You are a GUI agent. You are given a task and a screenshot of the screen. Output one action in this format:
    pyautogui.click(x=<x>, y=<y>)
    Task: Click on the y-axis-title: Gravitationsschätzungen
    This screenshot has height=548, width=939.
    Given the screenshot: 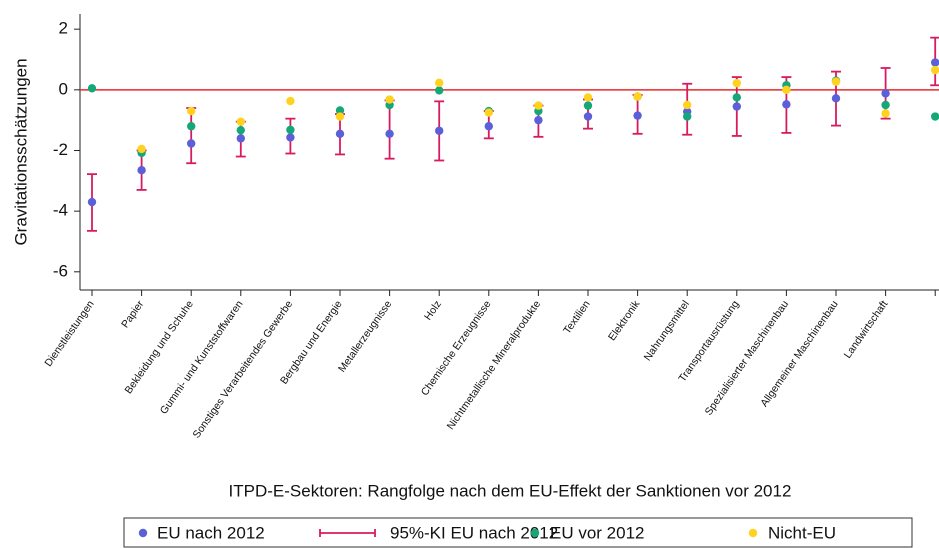 What is the action you would take?
    pyautogui.click(x=20, y=151)
    